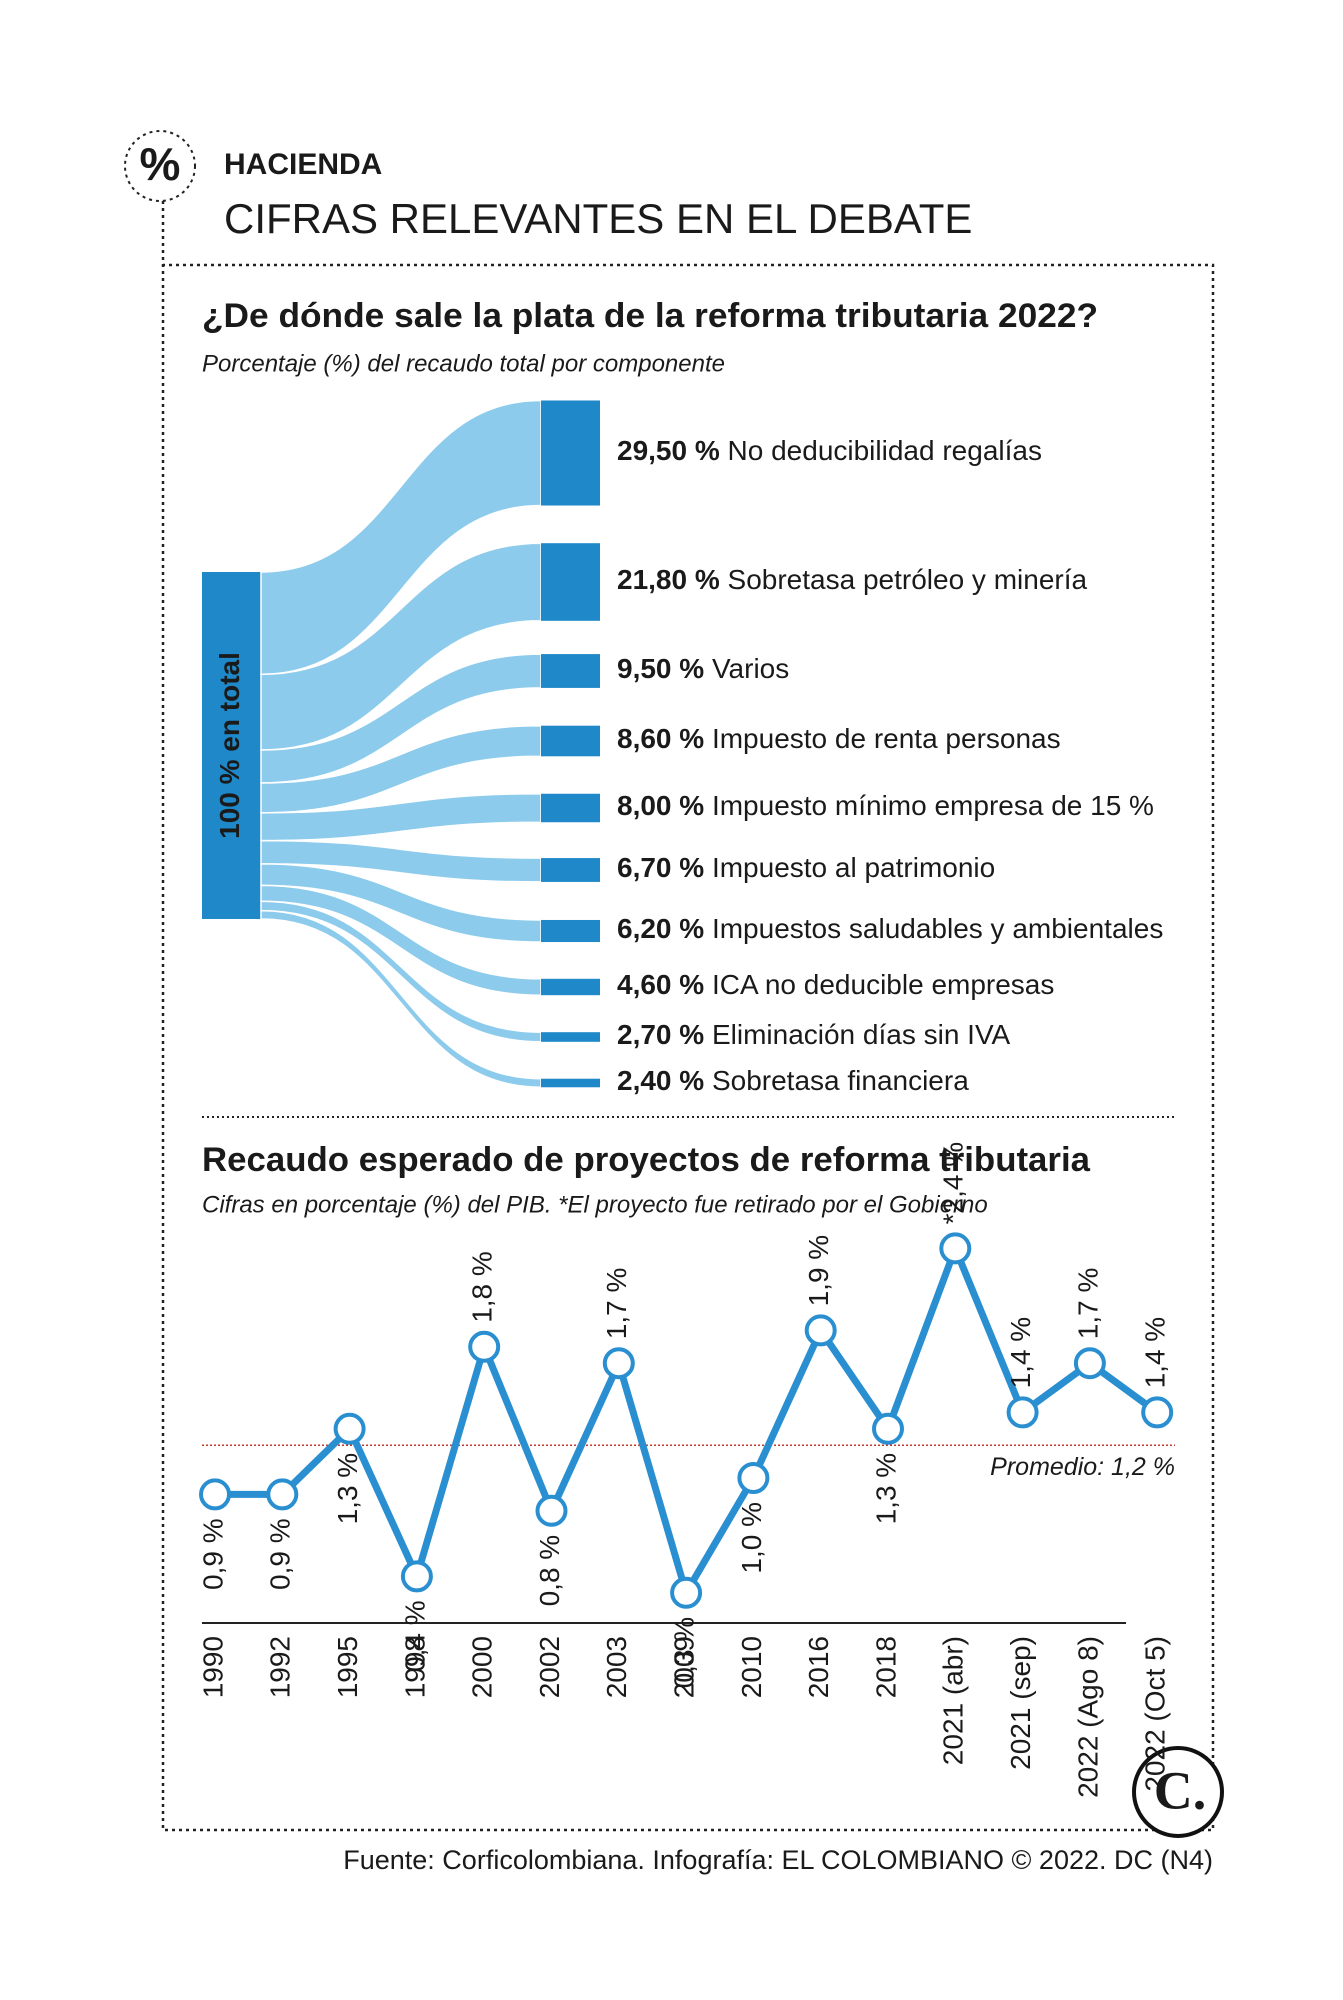 This screenshot has width=1343, height=2000. I want to click on category-label: Impuesto mínimo empresa de 15 %, so click(933, 805).